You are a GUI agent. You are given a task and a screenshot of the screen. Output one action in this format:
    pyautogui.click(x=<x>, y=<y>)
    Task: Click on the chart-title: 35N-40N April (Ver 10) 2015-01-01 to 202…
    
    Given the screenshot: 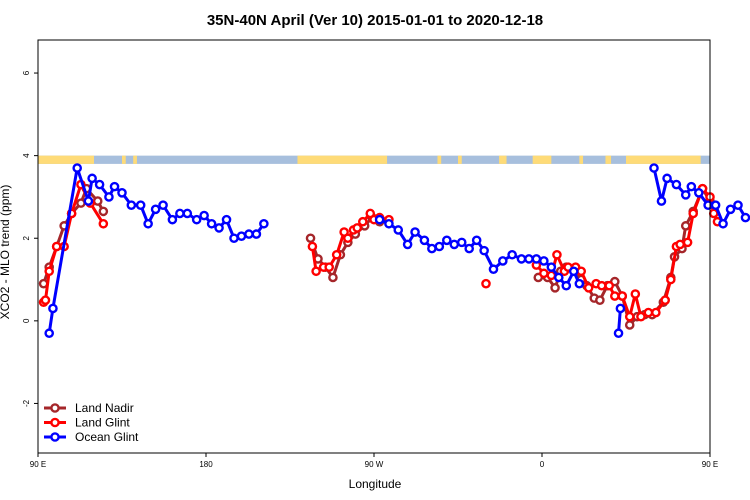 What is the action you would take?
    pyautogui.click(x=375, y=20)
    